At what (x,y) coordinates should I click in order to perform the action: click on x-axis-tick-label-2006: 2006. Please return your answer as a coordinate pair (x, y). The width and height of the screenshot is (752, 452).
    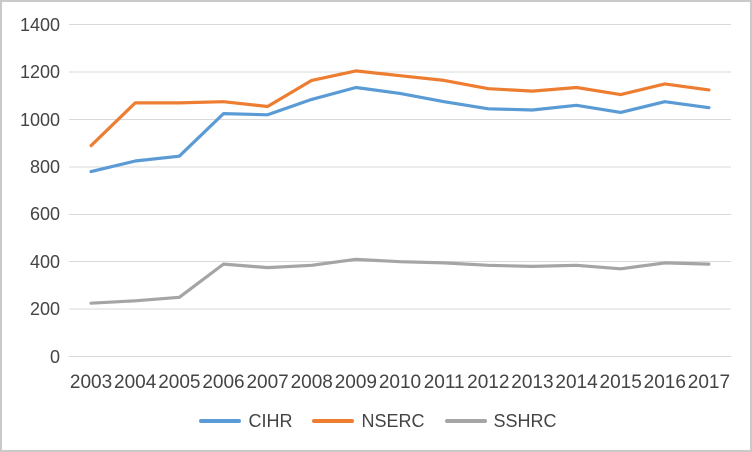
    Looking at the image, I should click on (223, 382).